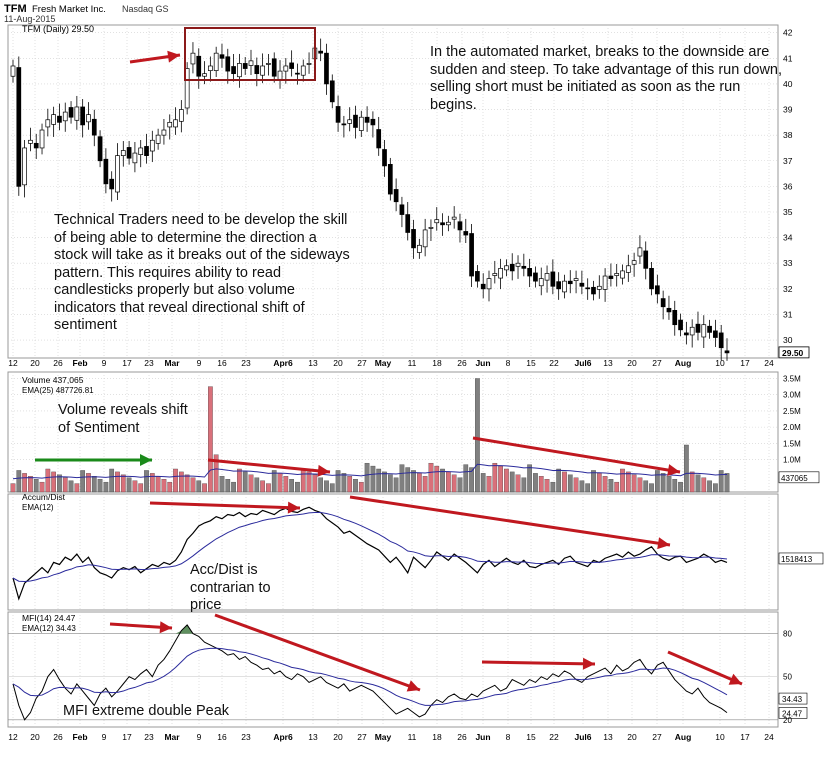 The image size is (838, 757). I want to click on mfi-ema-legend: EMA(12) 34.43, so click(49, 628).